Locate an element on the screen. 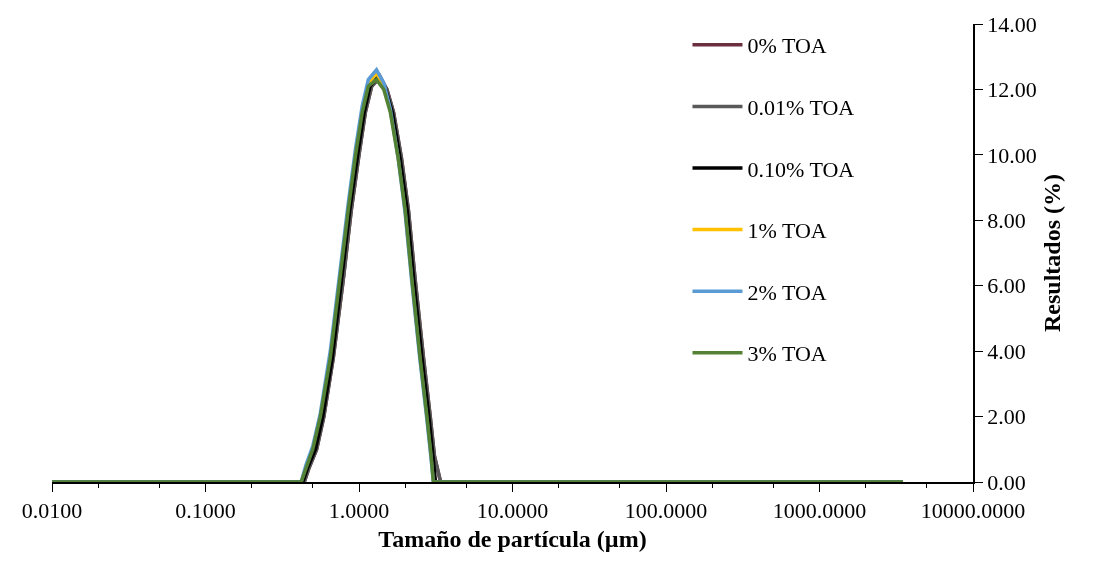 The image size is (1111, 575). y-tick-label: 12.00 is located at coordinates (1012, 90).